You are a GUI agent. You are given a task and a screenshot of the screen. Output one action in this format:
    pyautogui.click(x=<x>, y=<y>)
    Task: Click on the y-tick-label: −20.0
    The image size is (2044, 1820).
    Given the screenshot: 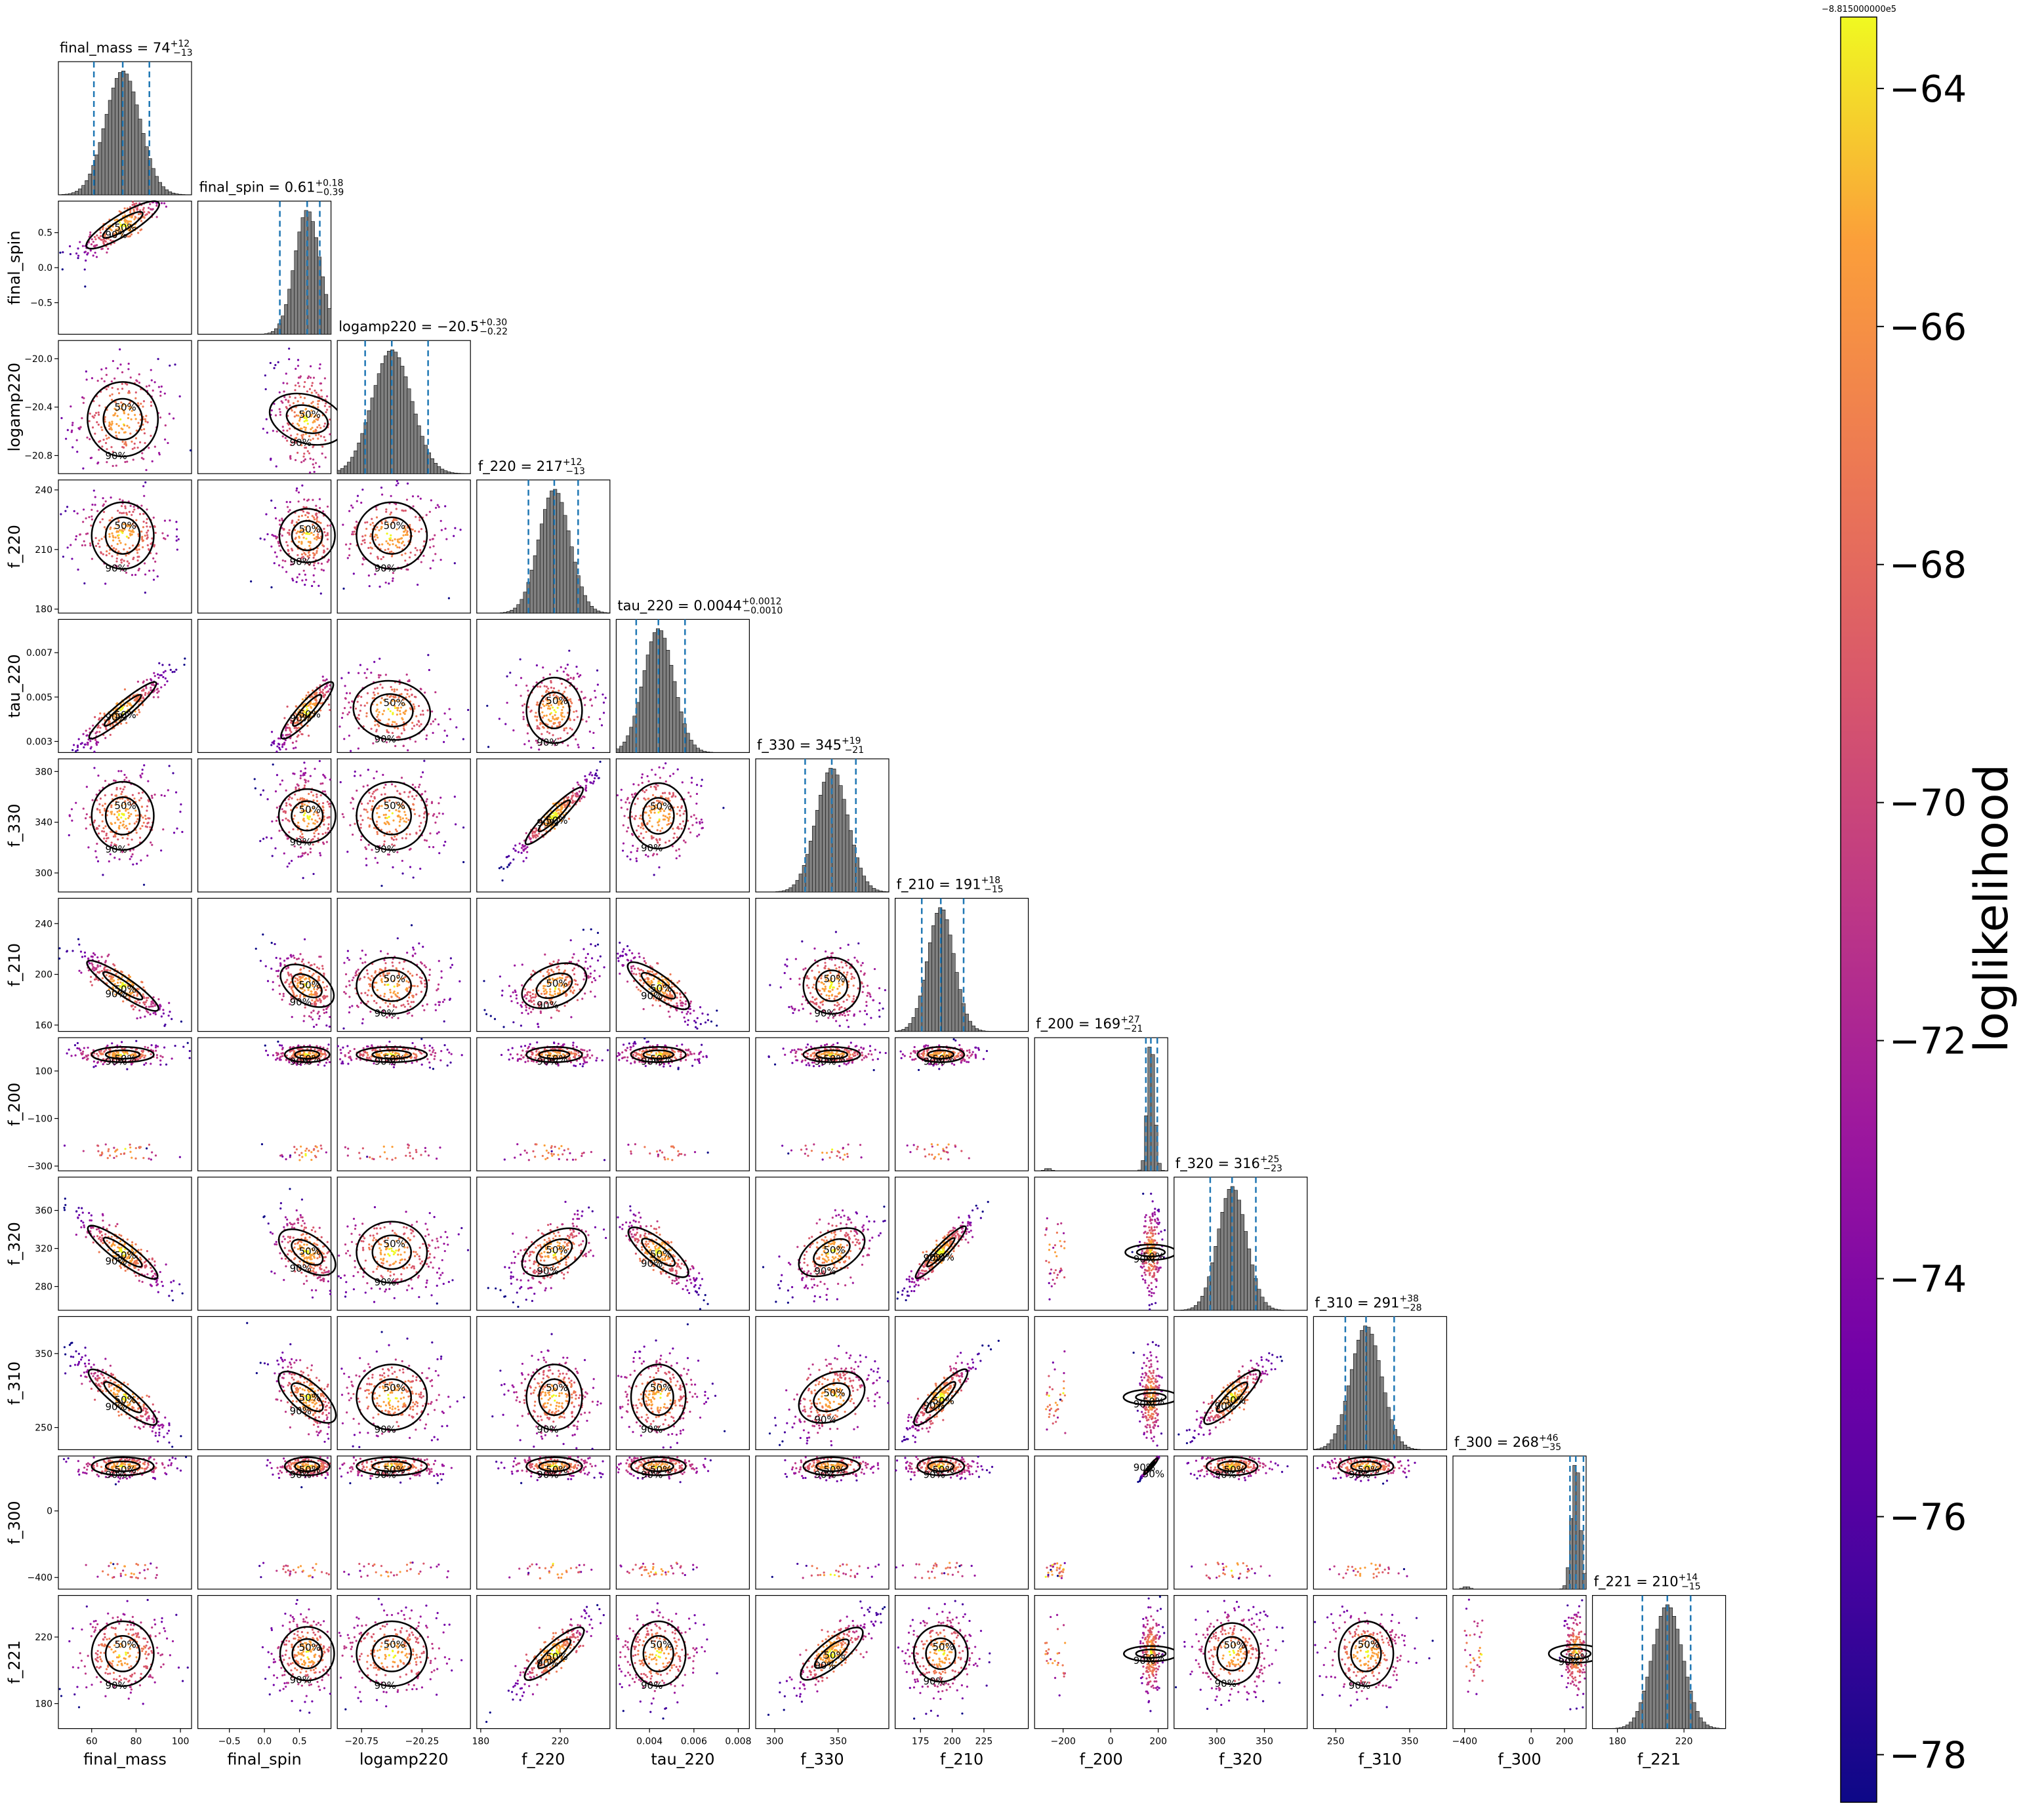 What is the action you would take?
    pyautogui.click(x=38, y=359)
    